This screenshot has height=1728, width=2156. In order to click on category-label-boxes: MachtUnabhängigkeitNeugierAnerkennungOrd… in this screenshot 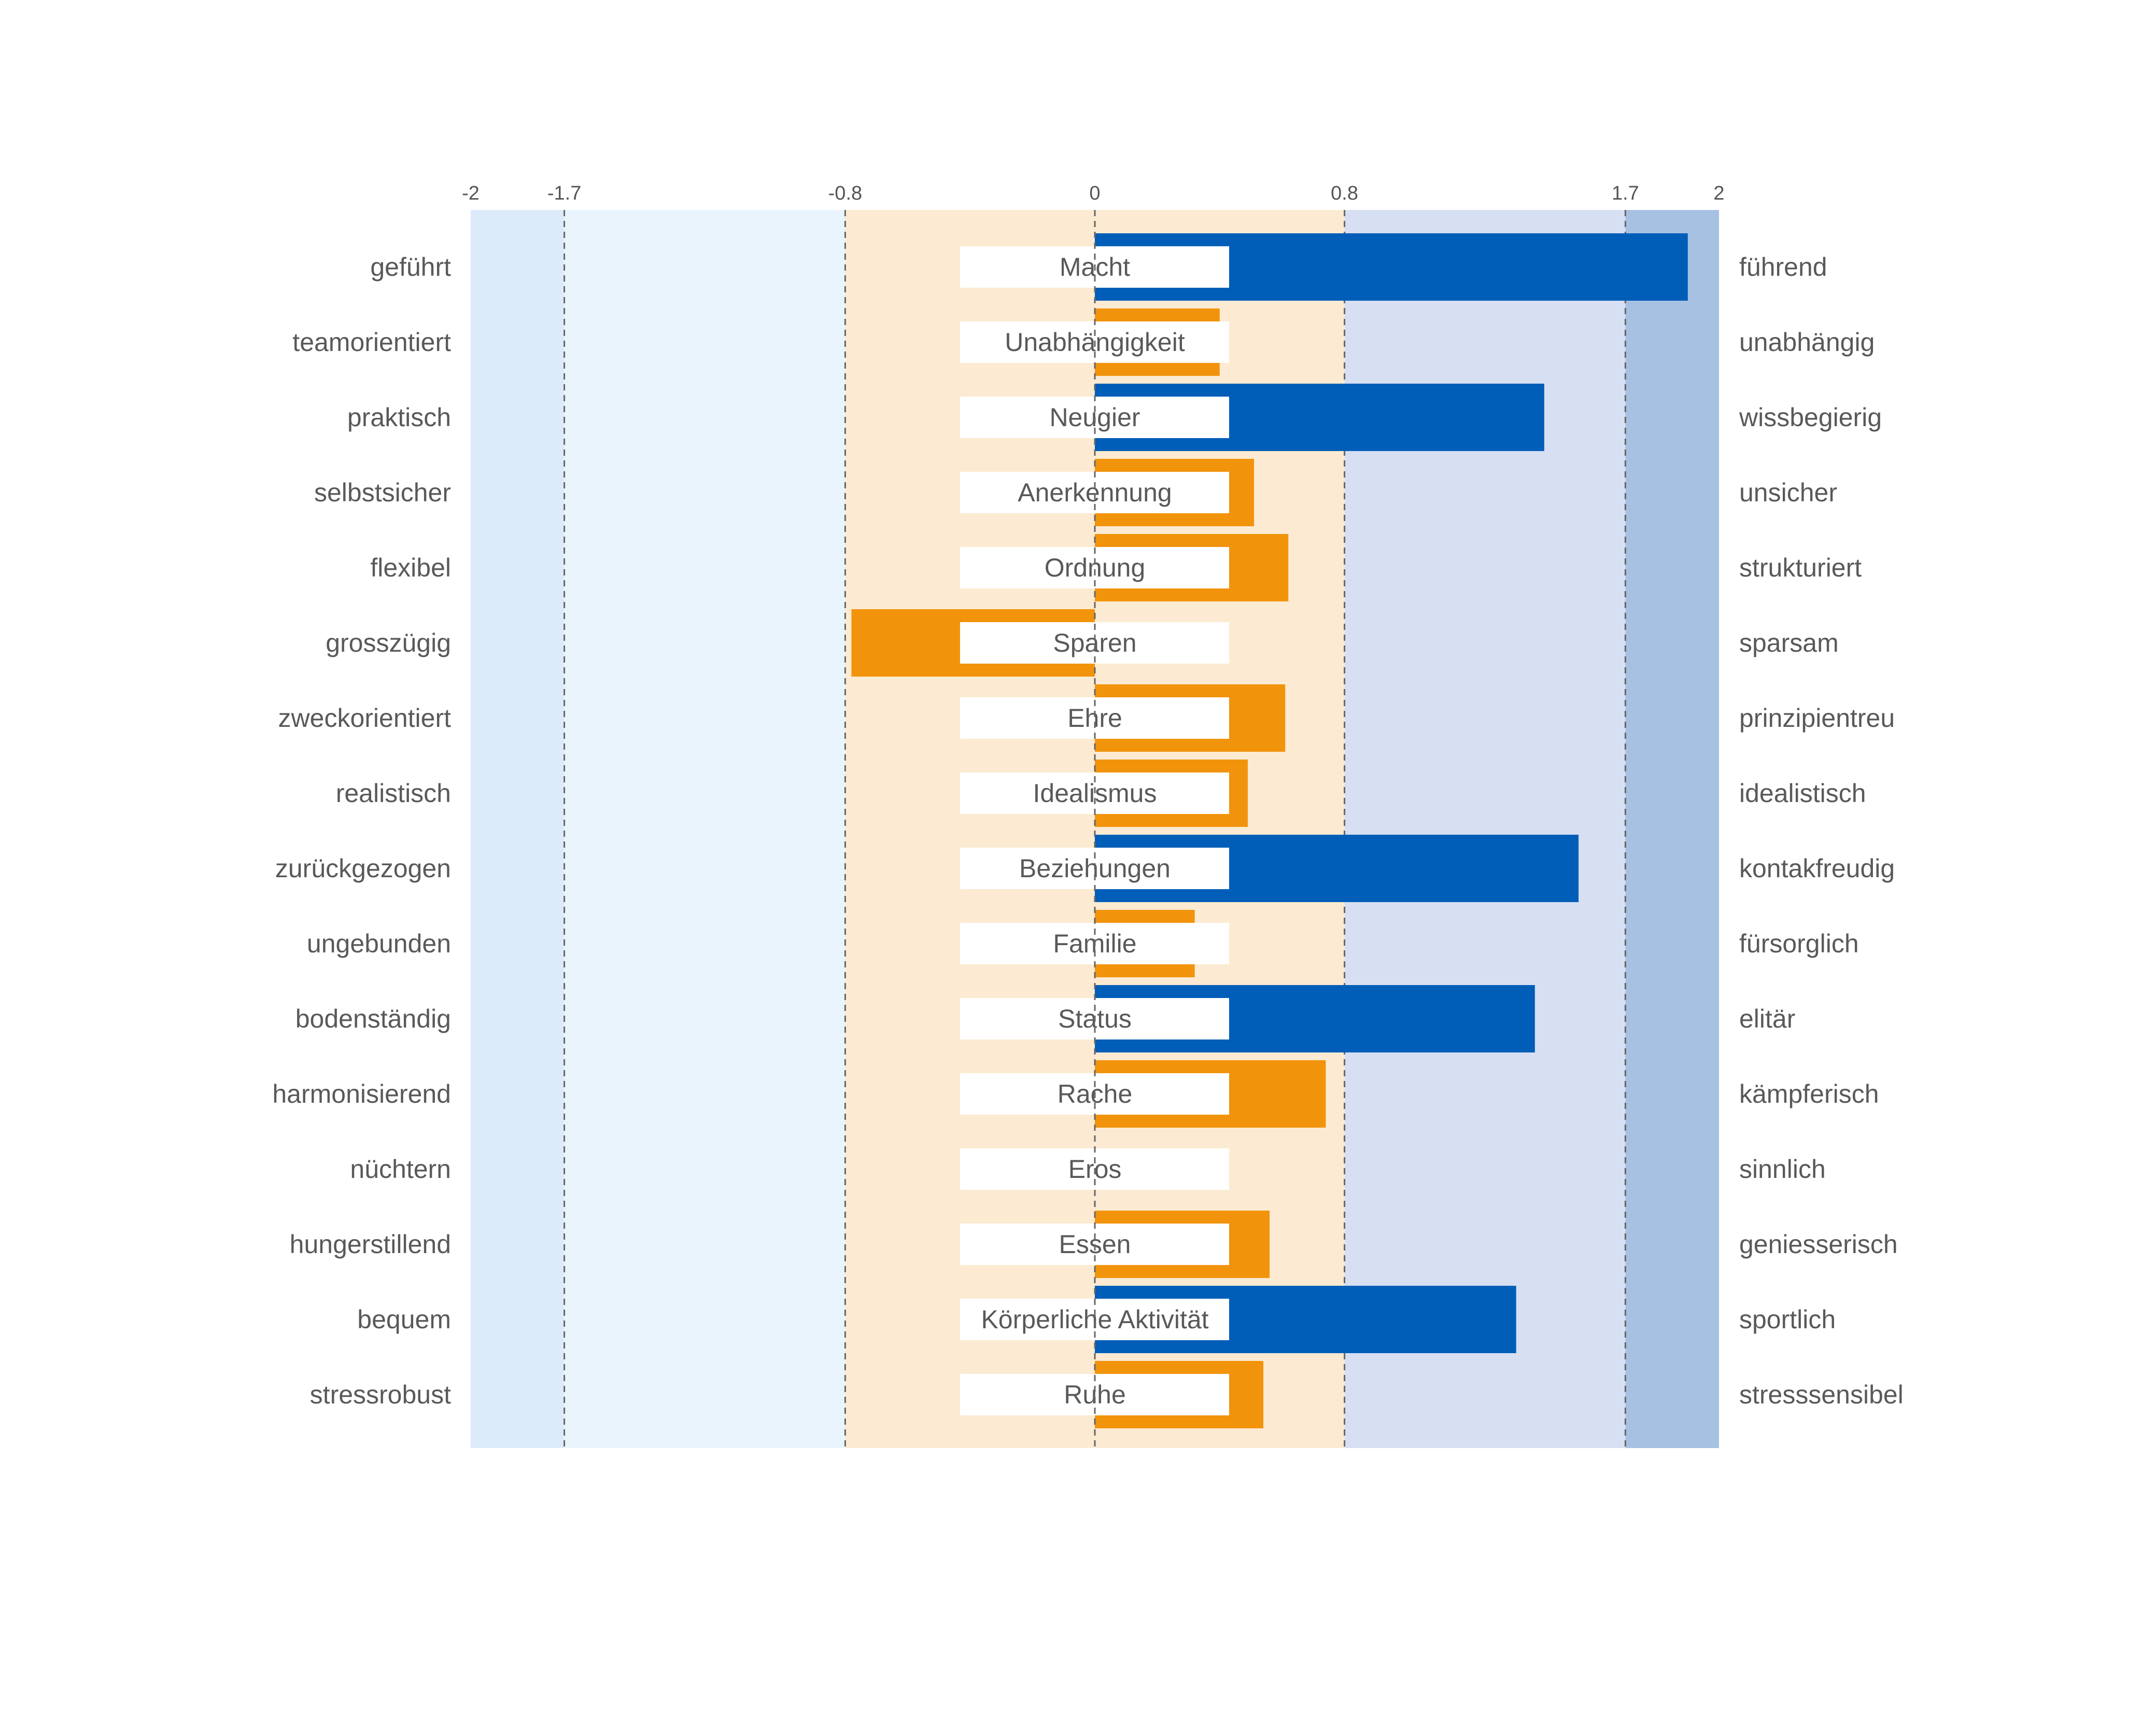, I will do `click(1094, 829)`.